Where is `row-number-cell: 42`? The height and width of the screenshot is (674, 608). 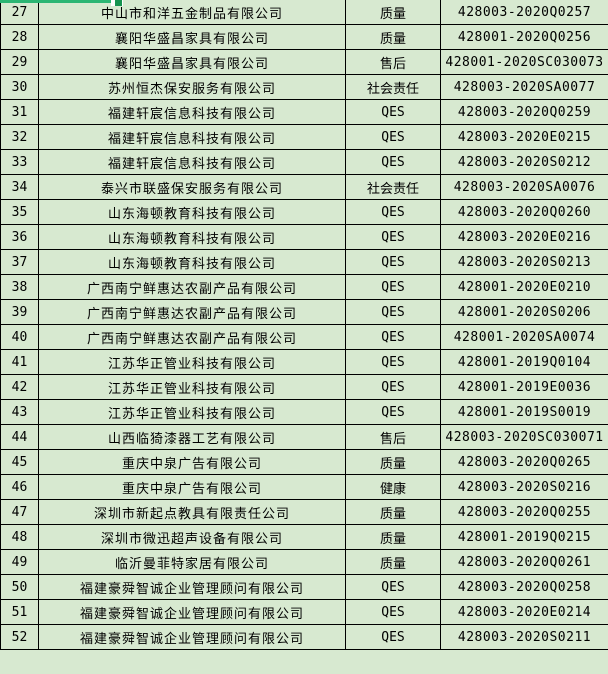
row-number-cell: 42 is located at coordinates (19, 387).